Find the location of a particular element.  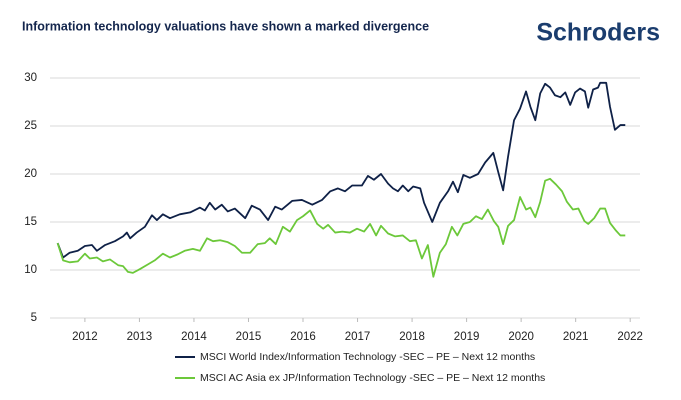

x-tick-label: 2015 is located at coordinates (249, 337).